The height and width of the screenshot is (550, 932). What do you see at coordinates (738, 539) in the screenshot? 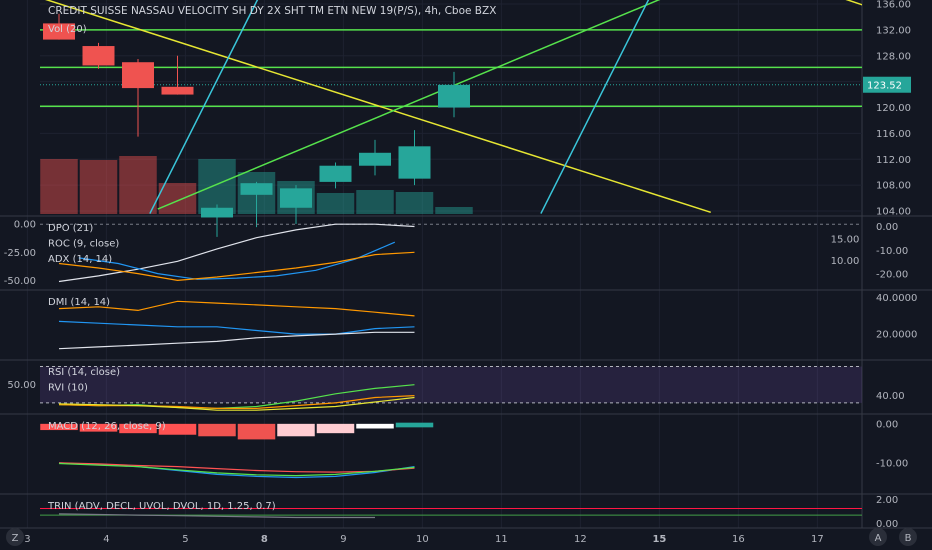
I see `time-tick-label: 16` at bounding box center [738, 539].